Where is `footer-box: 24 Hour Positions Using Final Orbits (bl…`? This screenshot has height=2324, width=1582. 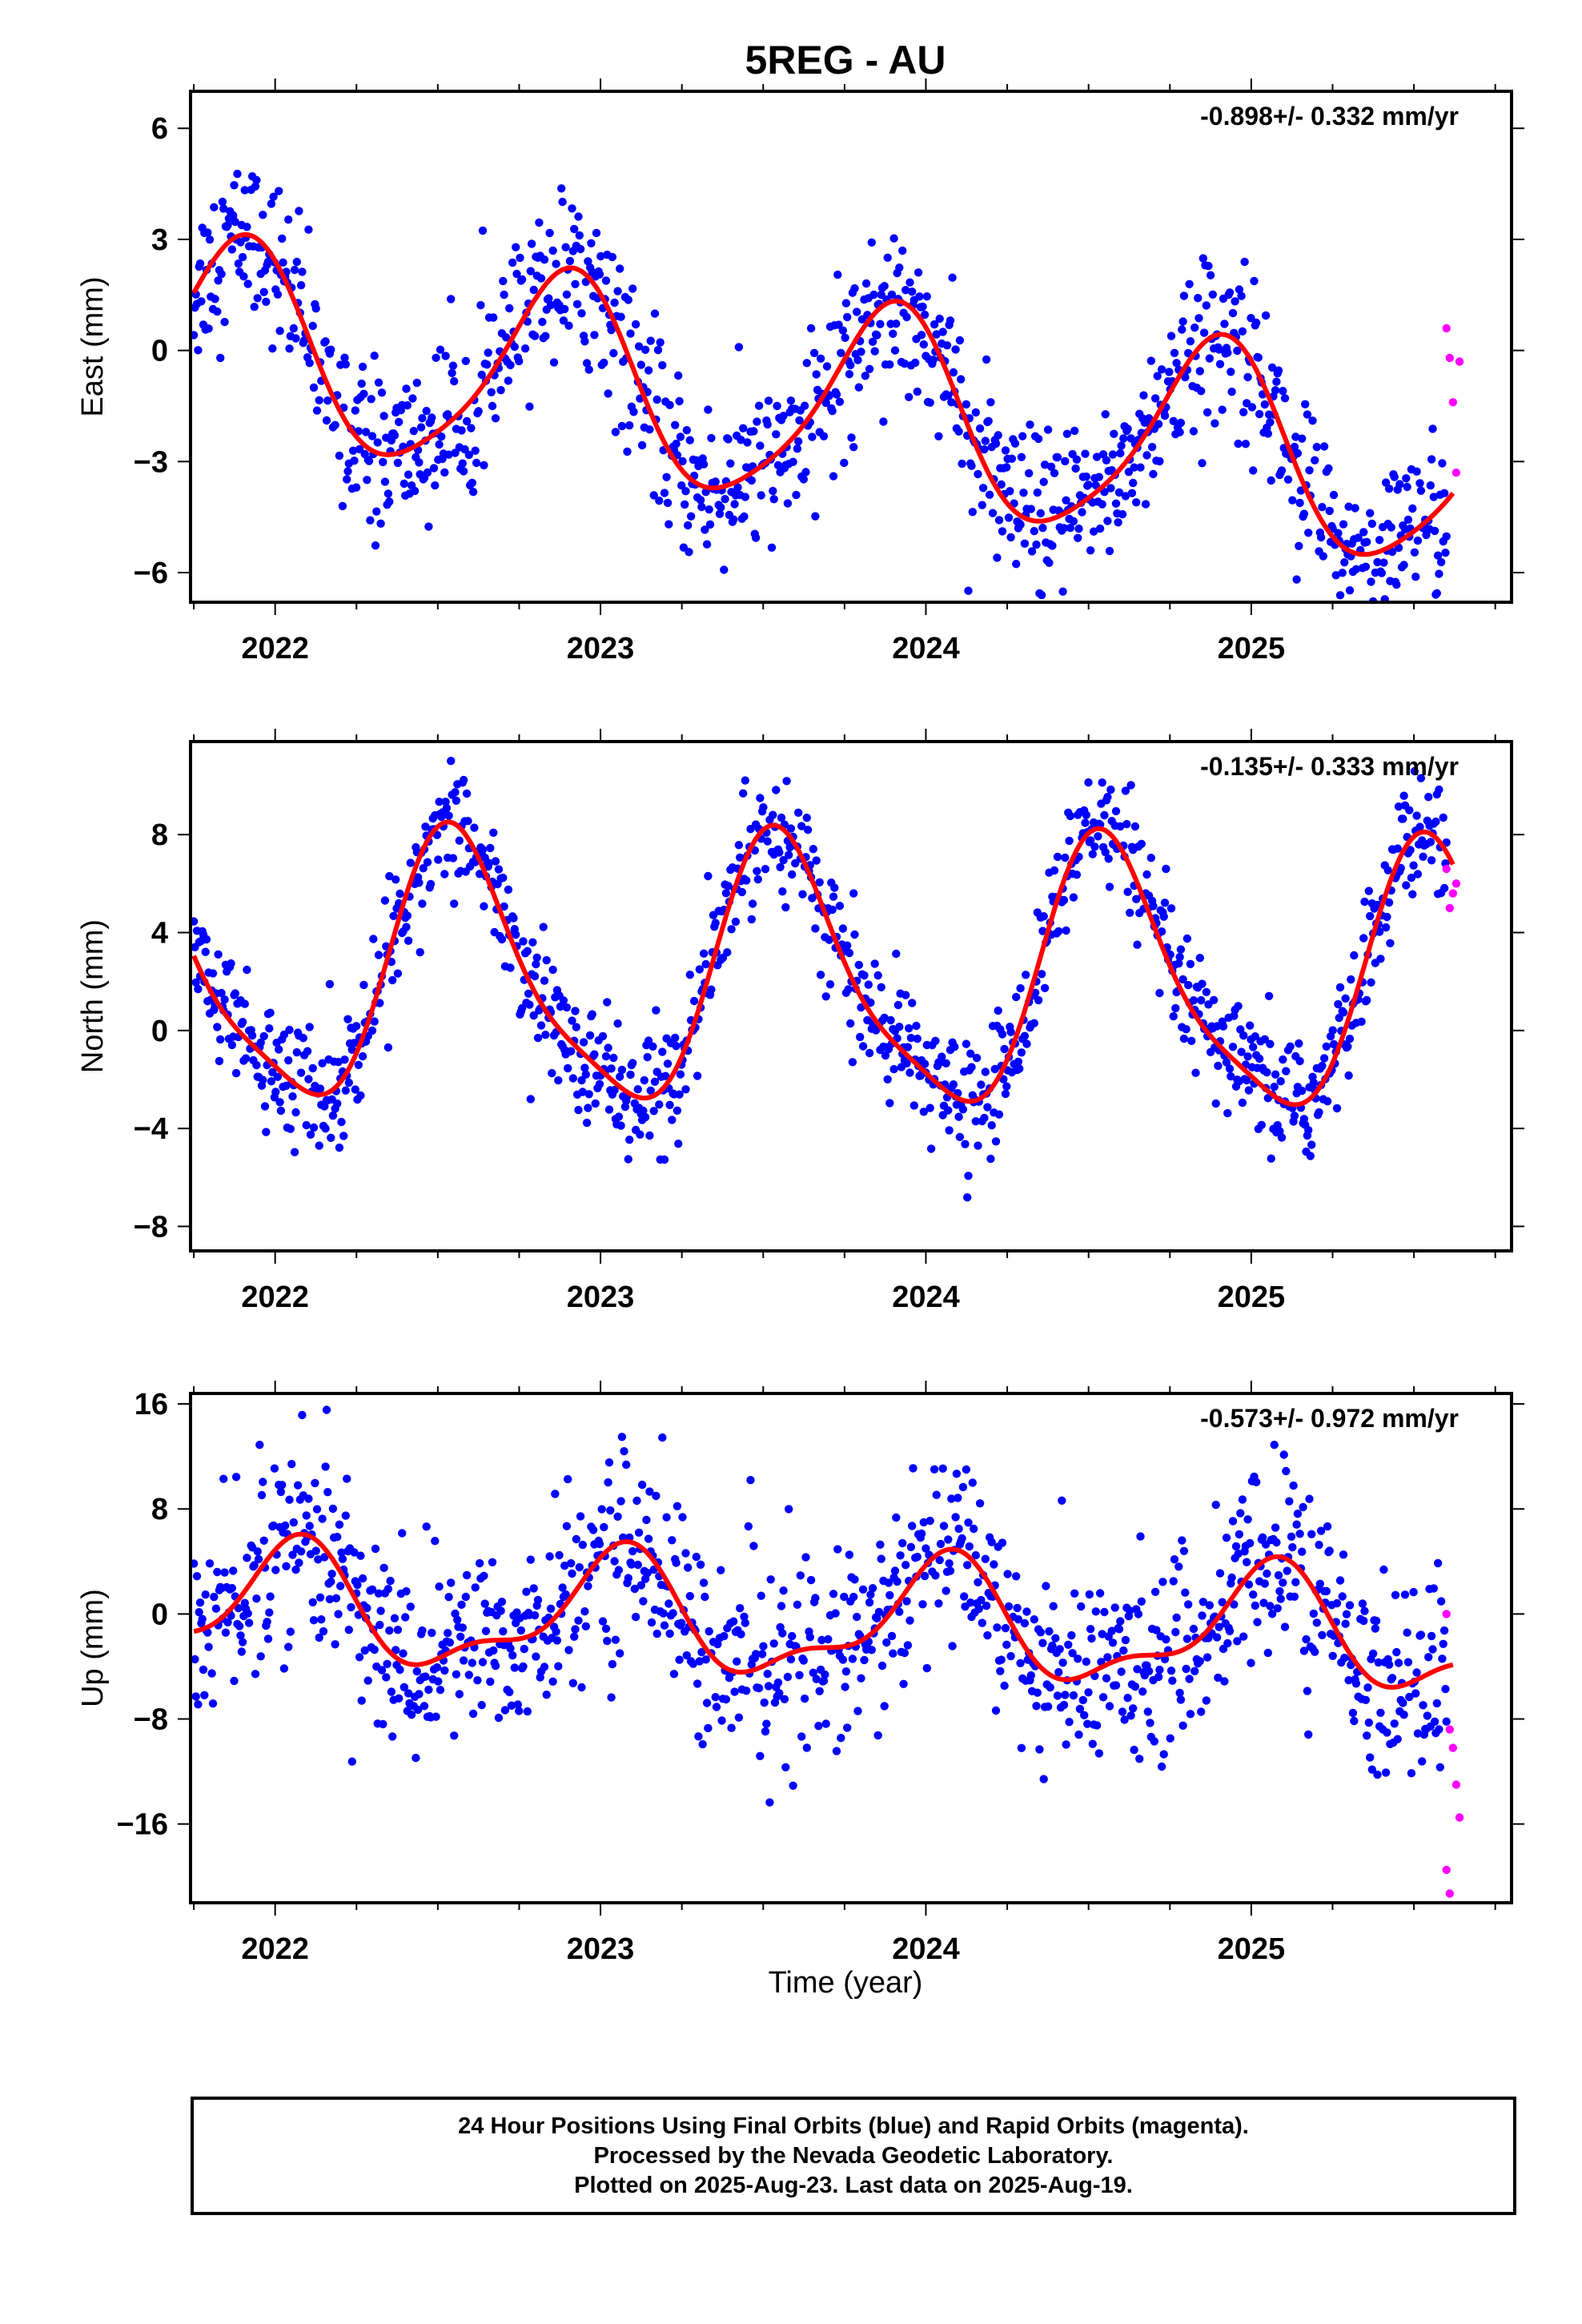 footer-box: 24 Hour Positions Using Final Orbits (bl… is located at coordinates (853, 2156).